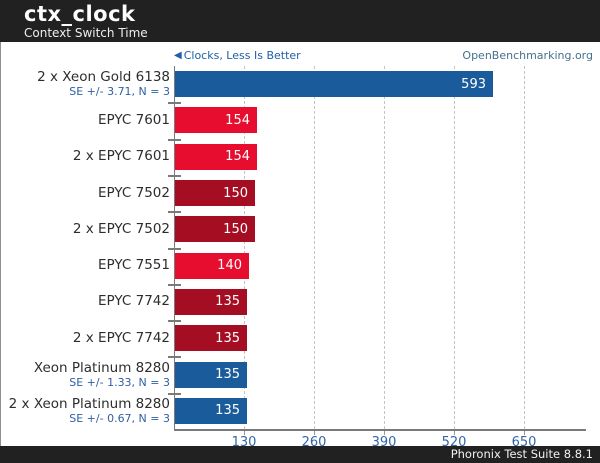 This screenshot has height=463, width=600. I want to click on cpu-label: 2 x EPYC 7742, so click(121, 337).